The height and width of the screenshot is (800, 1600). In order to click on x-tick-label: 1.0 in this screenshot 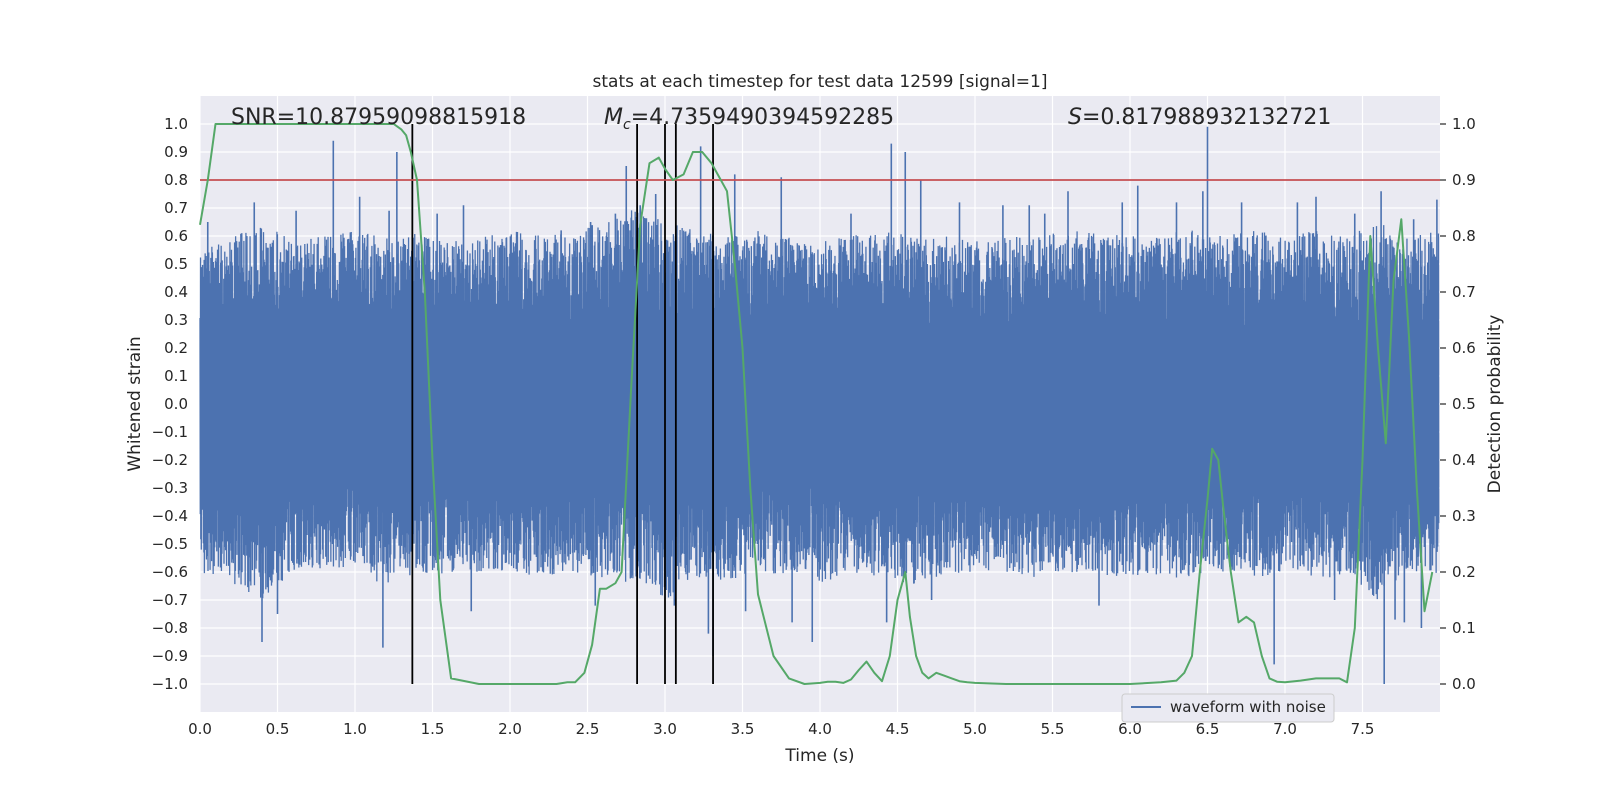, I will do `click(355, 729)`.